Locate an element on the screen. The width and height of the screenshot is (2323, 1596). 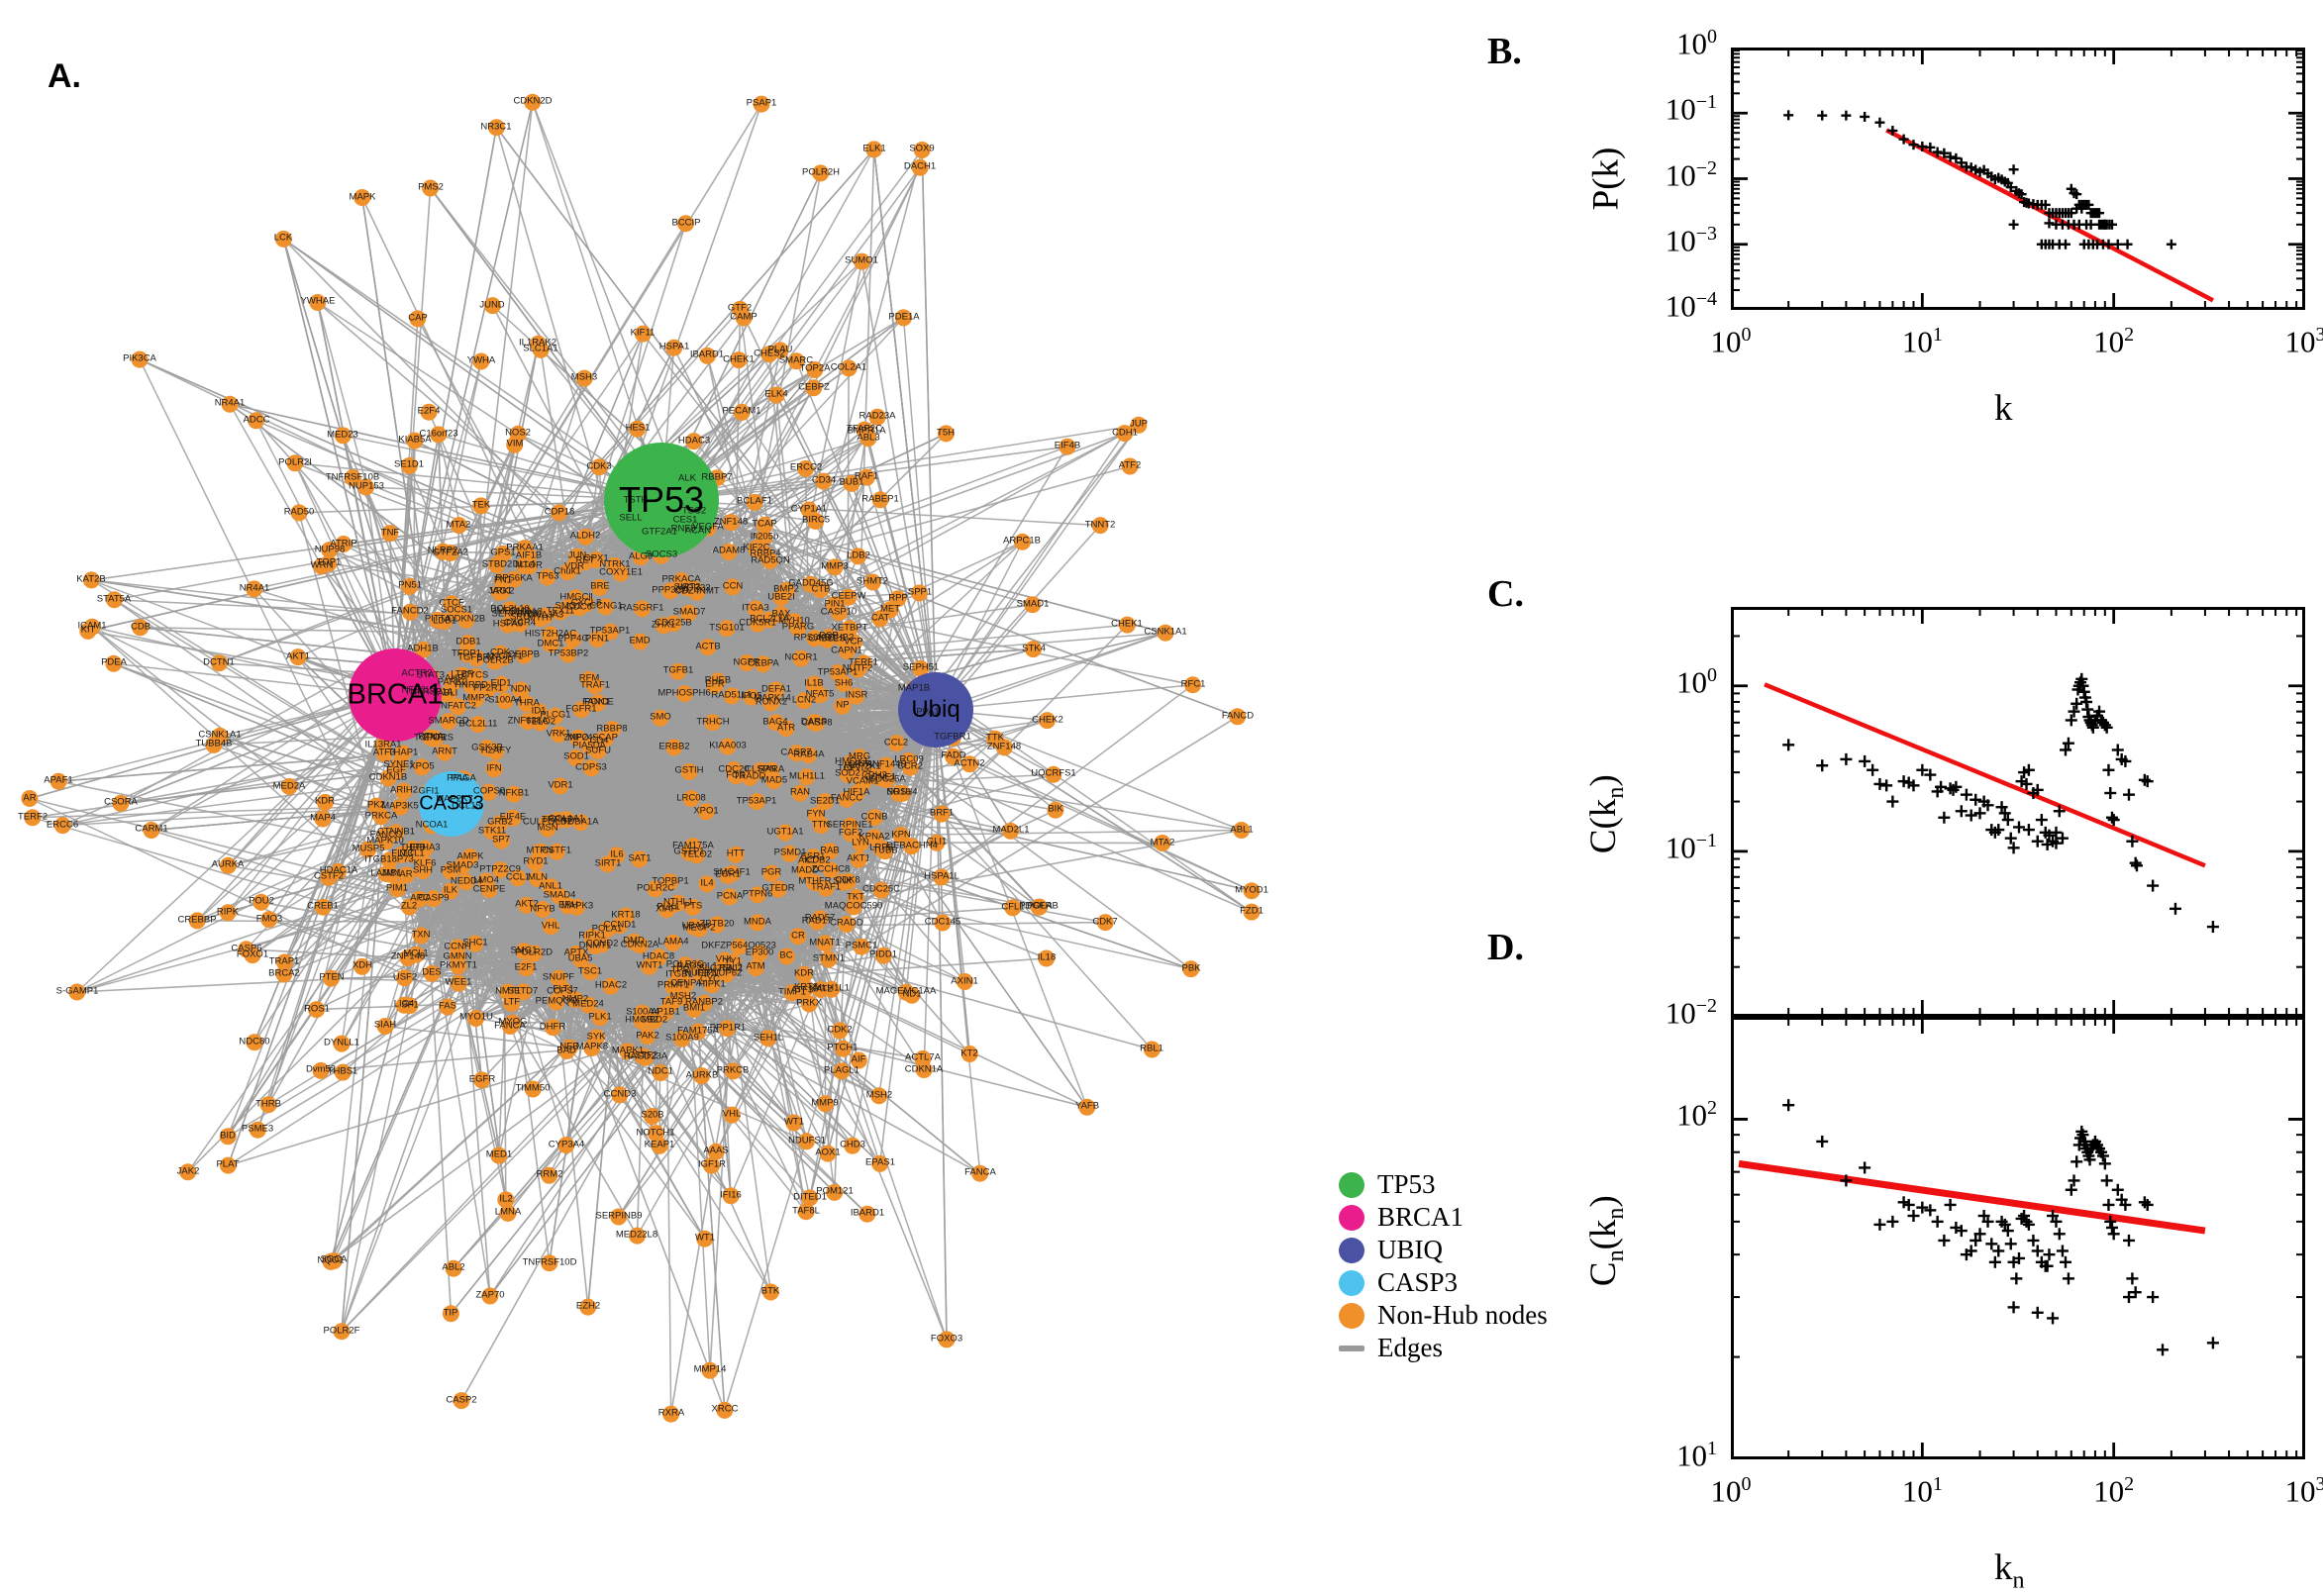
legend-edge-swatch is located at coordinates (1351, 1348).